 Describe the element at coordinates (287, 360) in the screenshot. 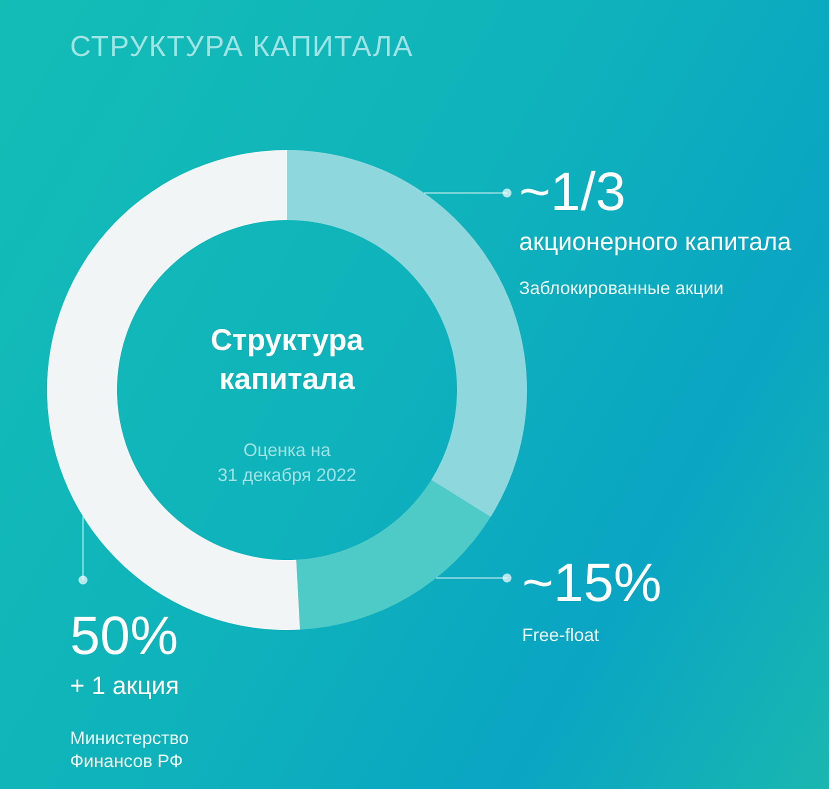

I see `text: Структура капитала` at that location.